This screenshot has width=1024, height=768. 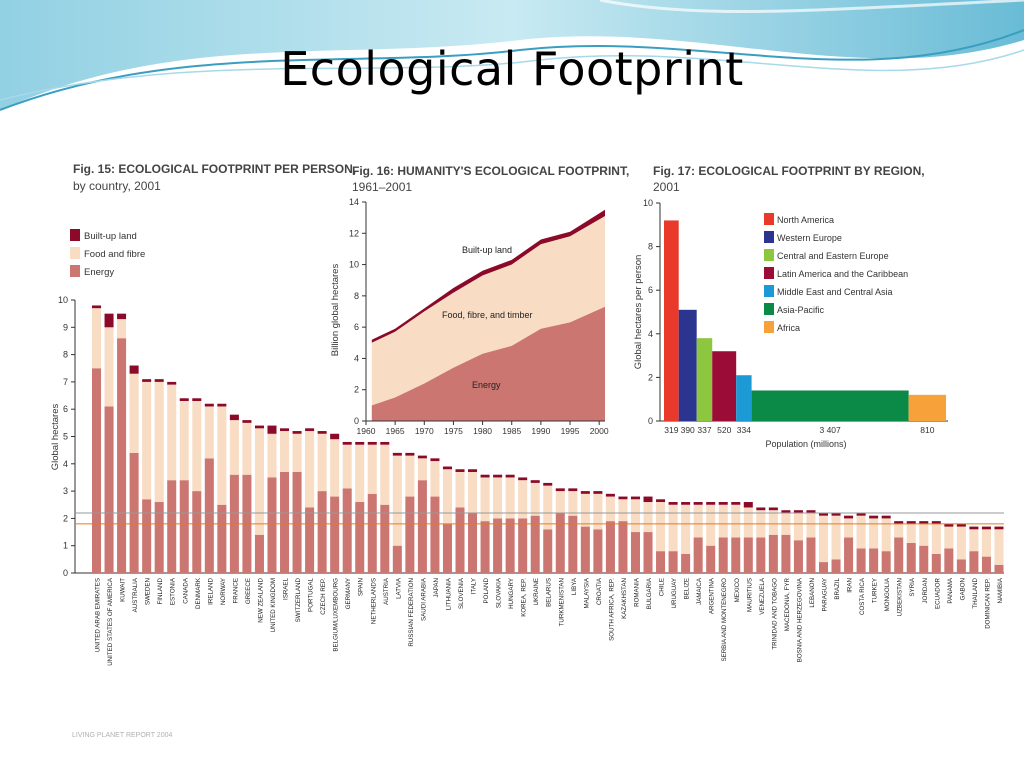 What do you see at coordinates (411, 612) in the screenshot?
I see `fig15-category-label: RUSSIAN FEDERATION` at bounding box center [411, 612].